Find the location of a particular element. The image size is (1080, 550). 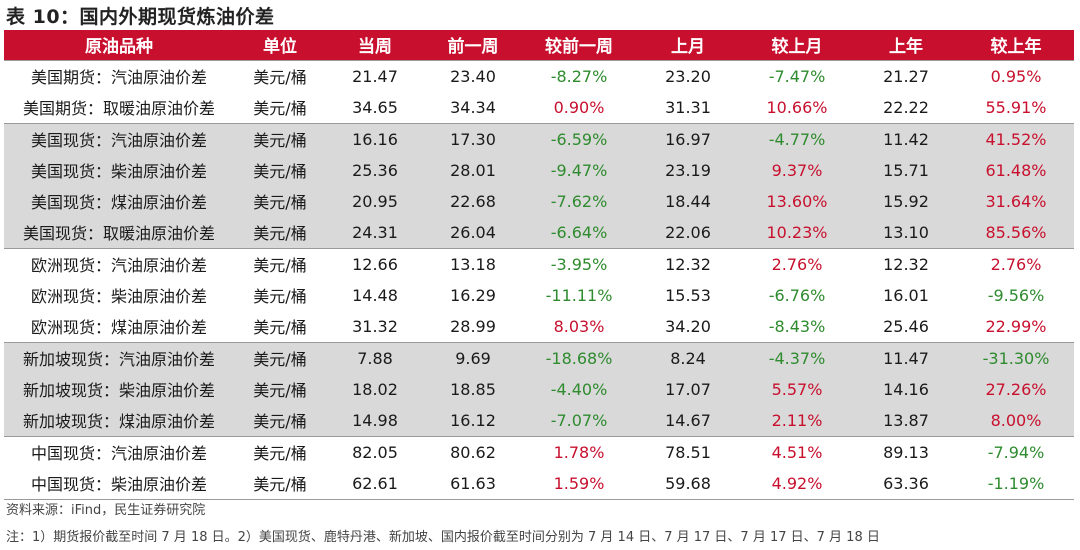

cell-last-month: 15.53 is located at coordinates (688, 295).